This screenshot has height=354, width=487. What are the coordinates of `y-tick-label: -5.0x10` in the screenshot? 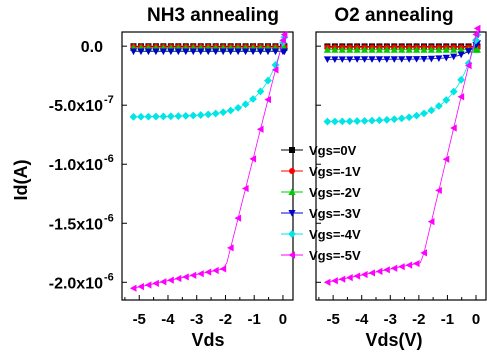 It's located at (76, 106).